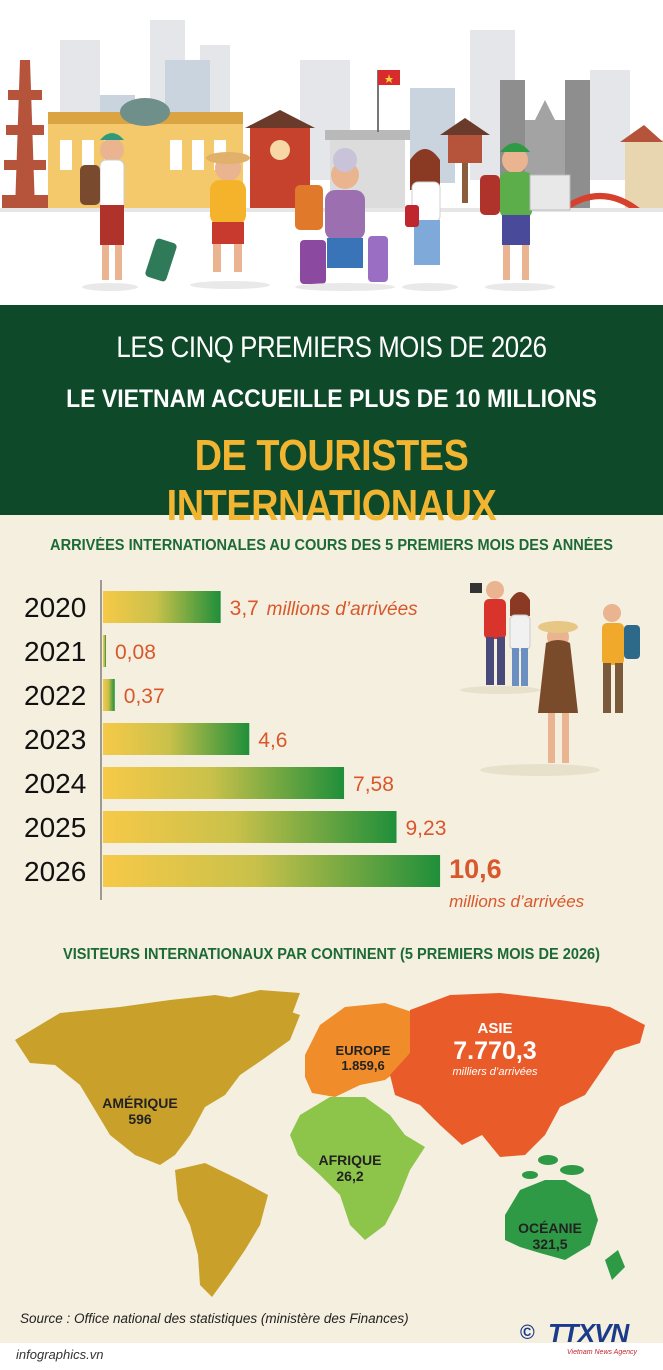 The width and height of the screenshot is (663, 1370). What do you see at coordinates (55, 827) in the screenshot?
I see `year-label: 2025` at bounding box center [55, 827].